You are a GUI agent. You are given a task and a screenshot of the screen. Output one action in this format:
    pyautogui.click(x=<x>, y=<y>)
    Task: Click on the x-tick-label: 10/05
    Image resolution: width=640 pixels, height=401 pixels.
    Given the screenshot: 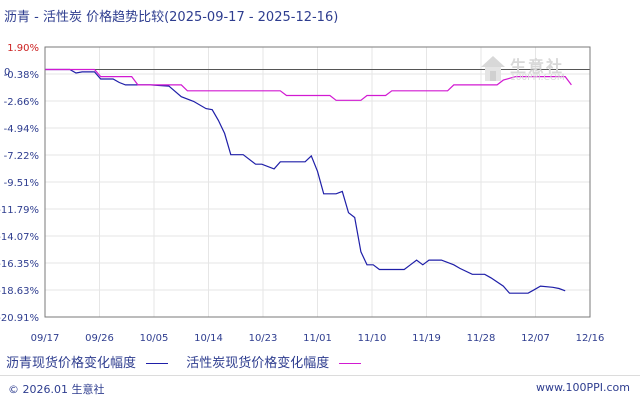 What is the action you would take?
    pyautogui.click(x=154, y=338)
    